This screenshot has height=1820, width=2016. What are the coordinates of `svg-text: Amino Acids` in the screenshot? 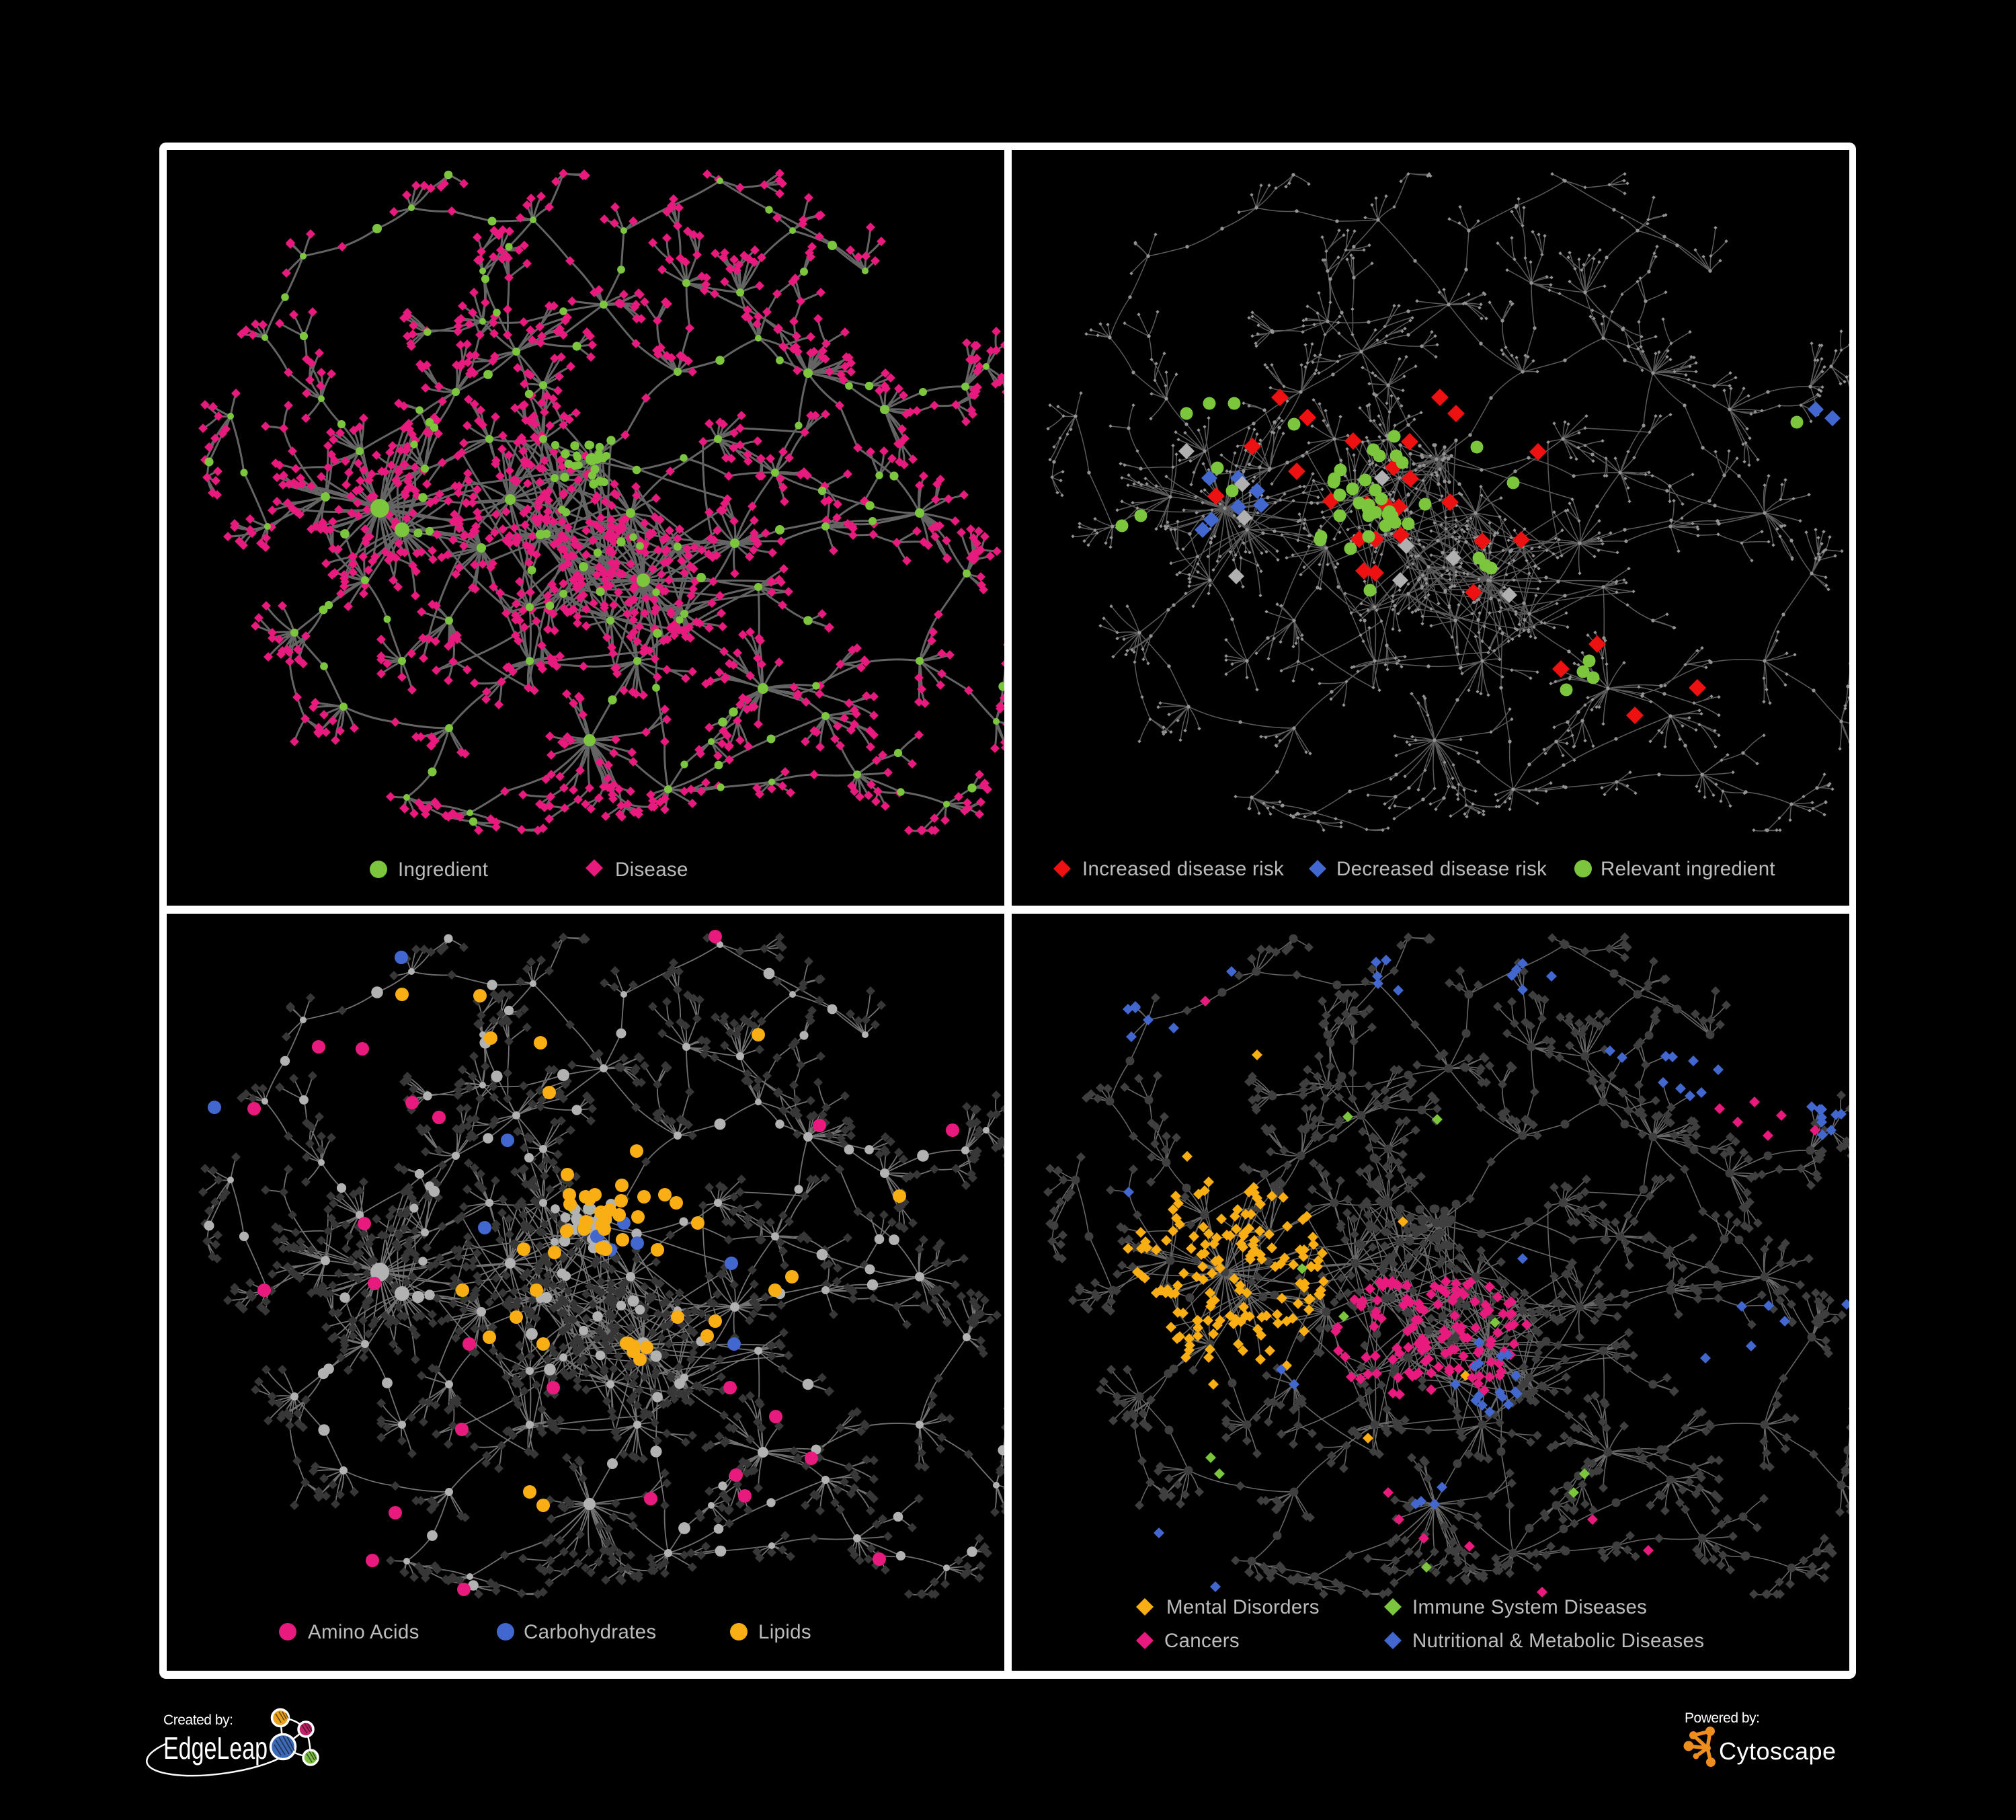 It's located at (363, 1632).